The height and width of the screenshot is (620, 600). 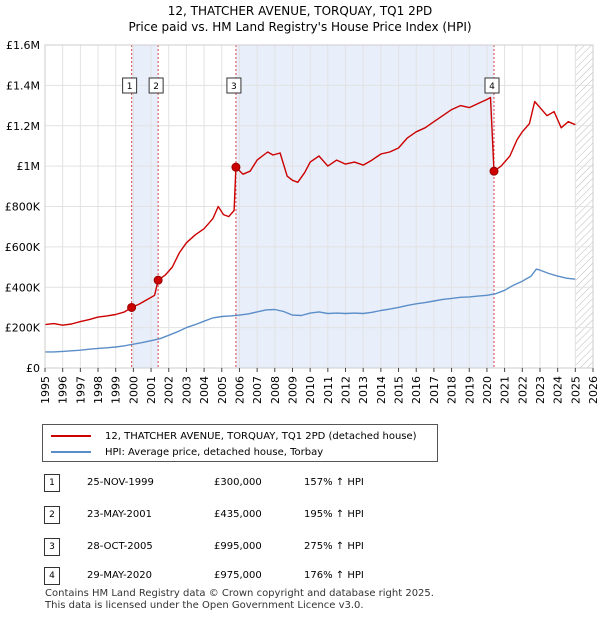 I want to click on x-tick-label: 2023, so click(x=540, y=390).